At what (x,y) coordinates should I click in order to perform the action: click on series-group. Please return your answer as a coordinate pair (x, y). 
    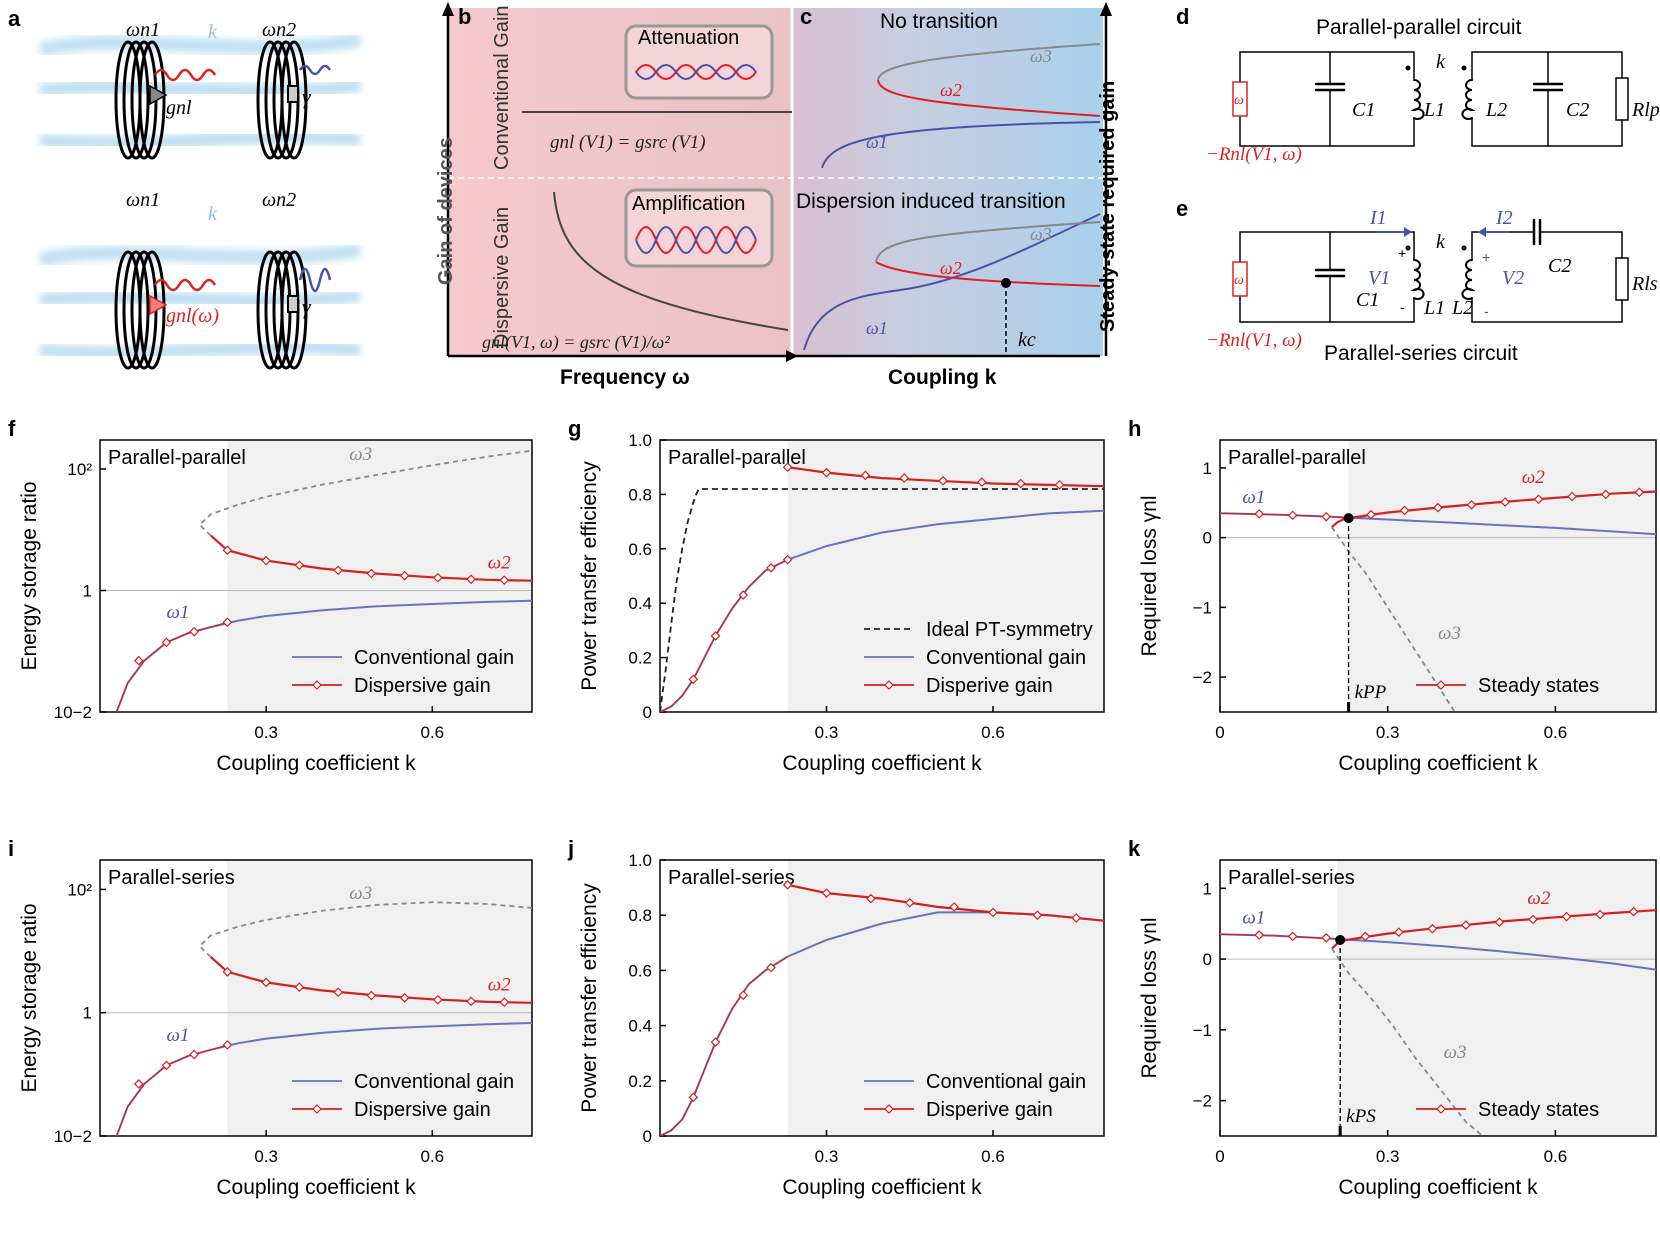
    Looking at the image, I should click on (882, 587).